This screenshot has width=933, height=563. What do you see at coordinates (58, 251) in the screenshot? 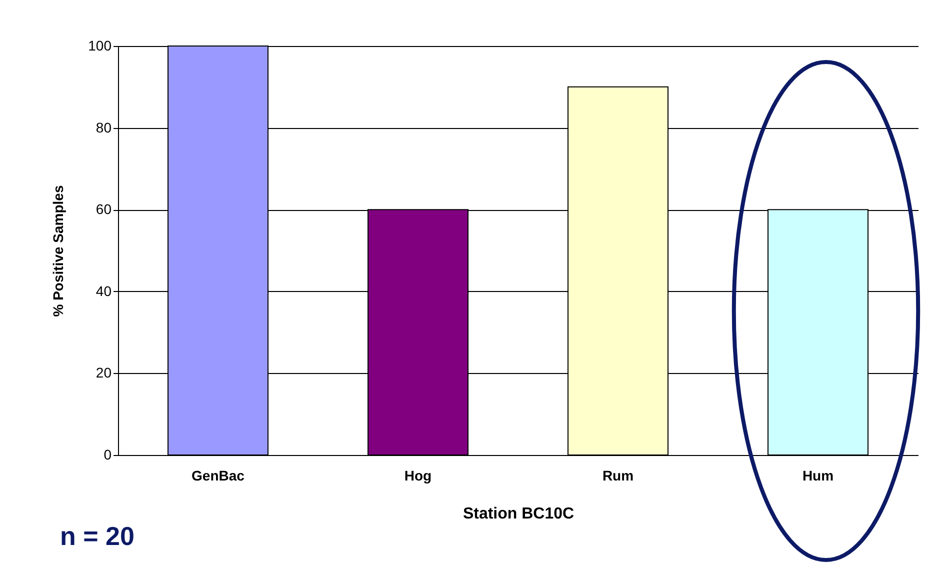
I see `y-axis-title: % Positive Samples` at bounding box center [58, 251].